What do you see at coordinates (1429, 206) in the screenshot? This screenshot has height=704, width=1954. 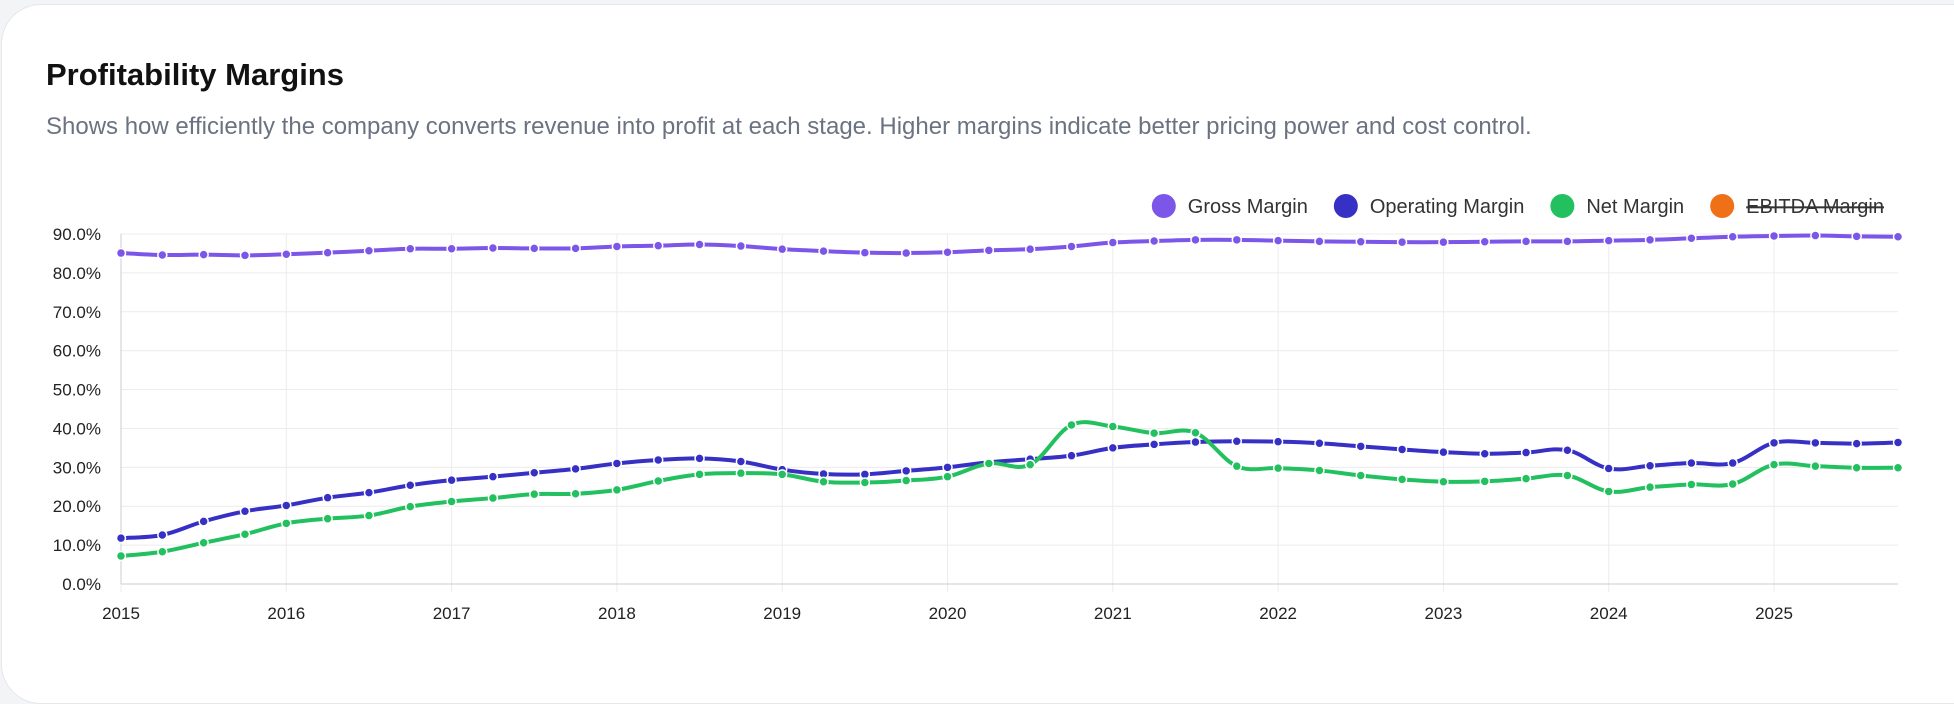 I see `legend-item-operating-margin: Operating Margin` at bounding box center [1429, 206].